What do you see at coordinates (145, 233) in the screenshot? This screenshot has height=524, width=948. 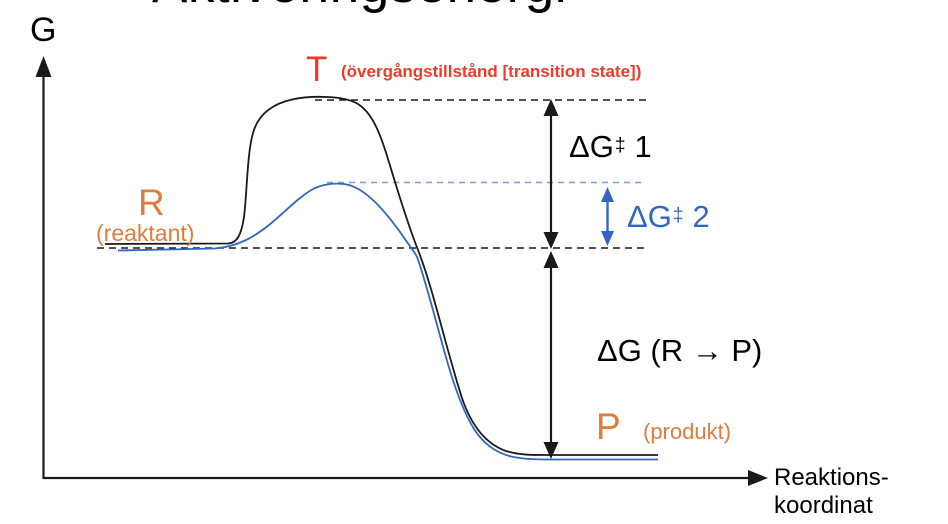 I see `reactant-note: (reaktant)` at bounding box center [145, 233].